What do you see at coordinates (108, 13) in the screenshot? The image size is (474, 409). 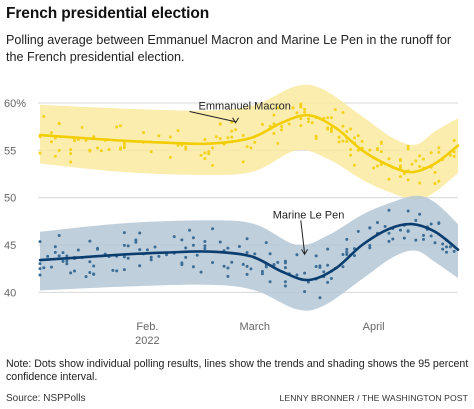 I see `chart-title: French presidential election` at bounding box center [108, 13].